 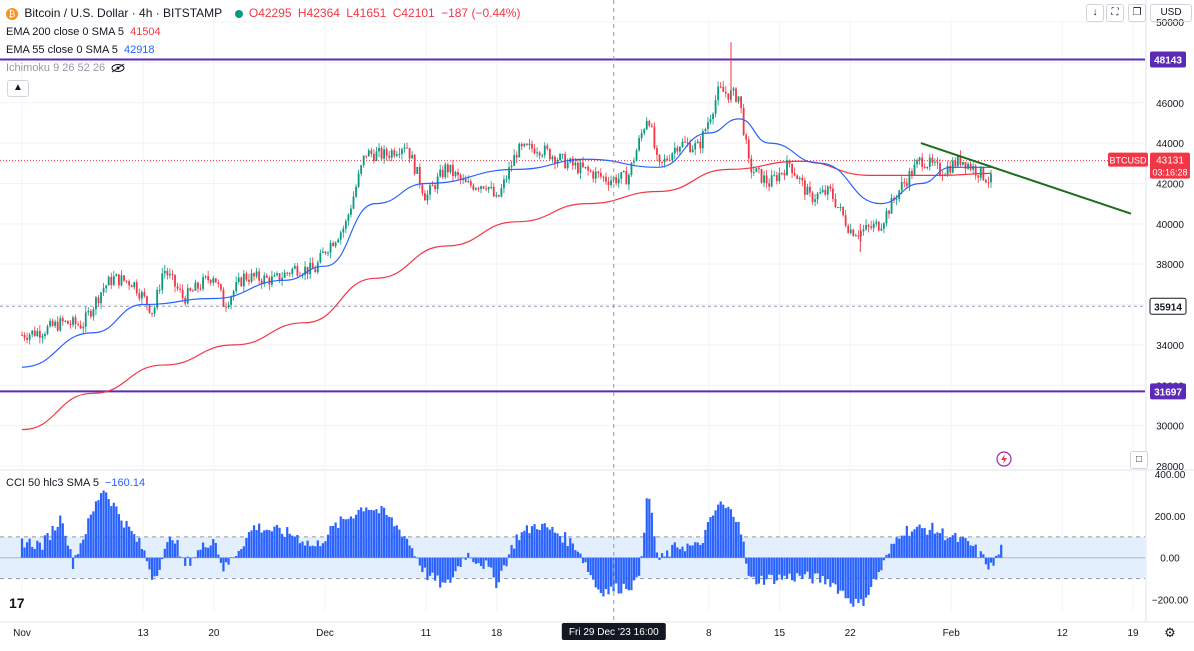 I want to click on scroll-down-button: ↓, so click(x=1095, y=13).